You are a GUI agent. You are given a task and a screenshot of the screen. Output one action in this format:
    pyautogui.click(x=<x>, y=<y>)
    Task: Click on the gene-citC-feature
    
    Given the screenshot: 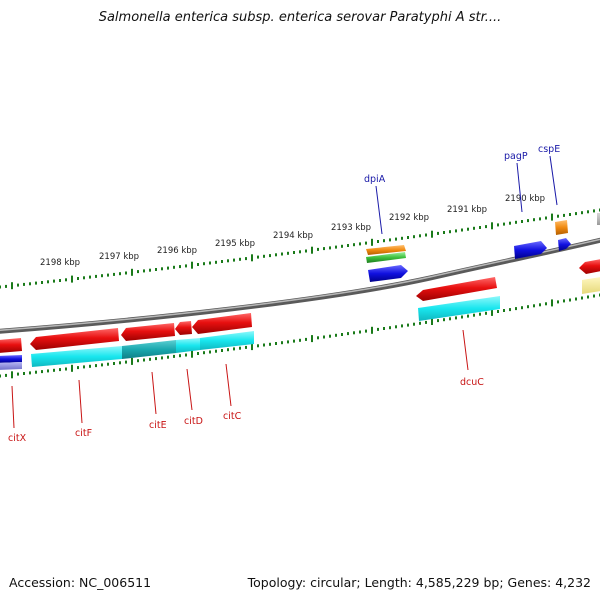 What is the action you would take?
    pyautogui.click(x=223, y=331)
    